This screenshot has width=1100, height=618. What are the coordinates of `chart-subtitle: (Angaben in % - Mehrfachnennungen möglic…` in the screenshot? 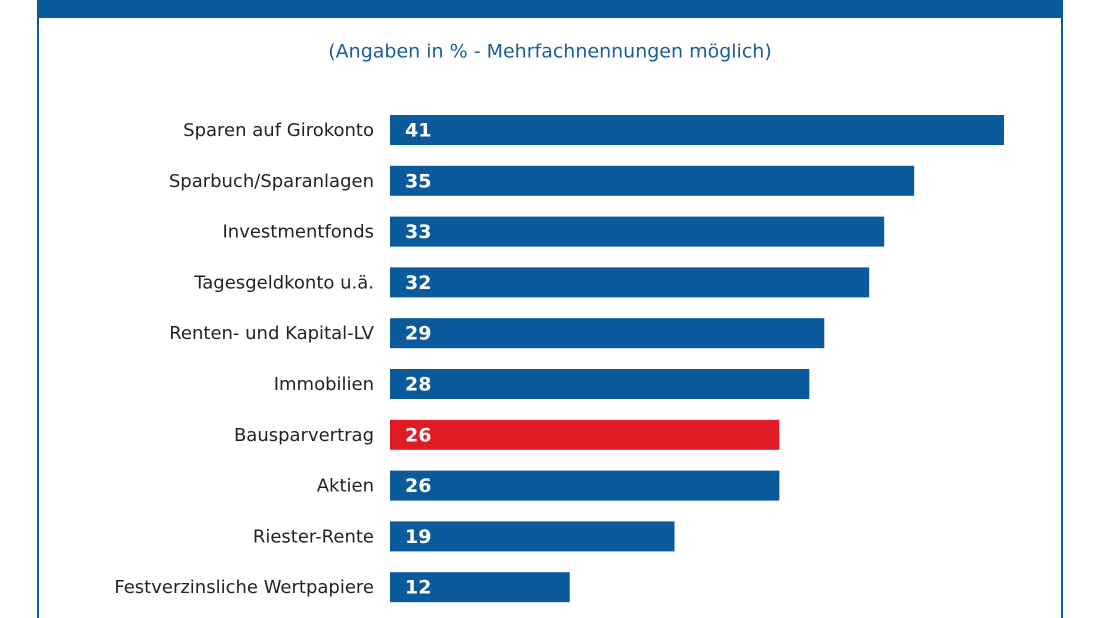 It's located at (549, 52).